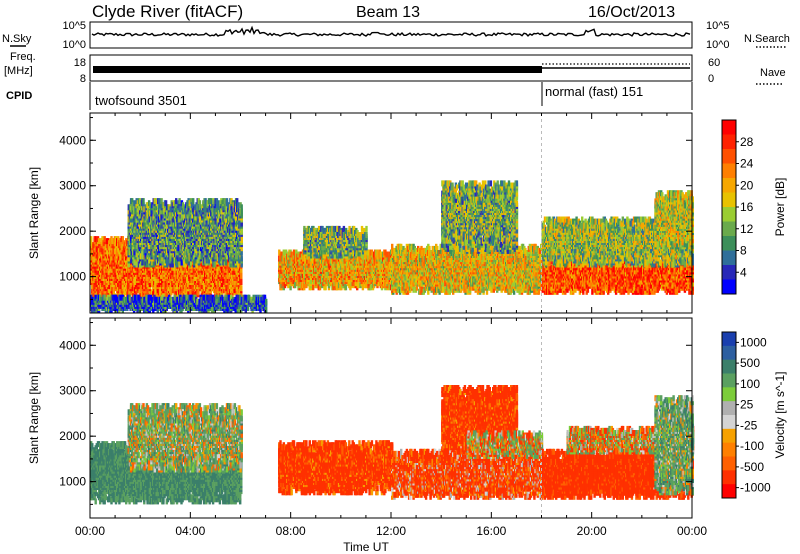 This screenshot has height=554, width=800. What do you see at coordinates (714, 63) in the screenshot?
I see `nave-tick-top: 60` at bounding box center [714, 63].